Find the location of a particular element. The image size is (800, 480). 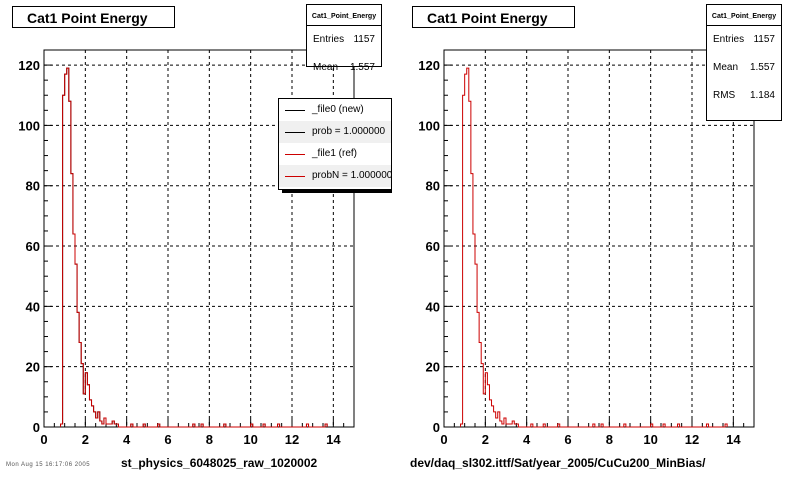

timestamp-text: Mon Aug 15 16:17:06 2005 is located at coordinates (48, 465).